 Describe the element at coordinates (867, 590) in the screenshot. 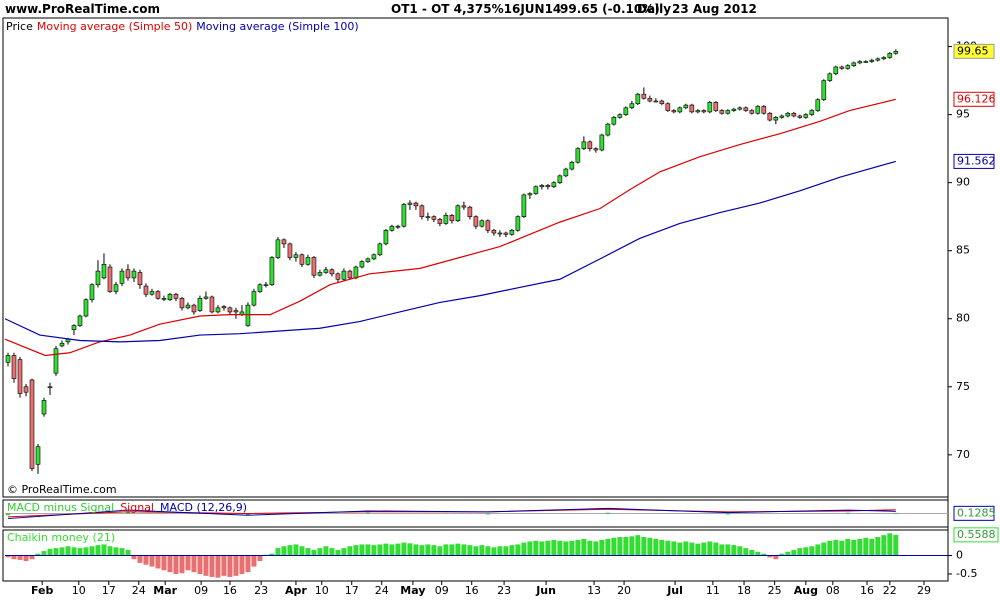

I see `x-tick-label: 16` at that location.